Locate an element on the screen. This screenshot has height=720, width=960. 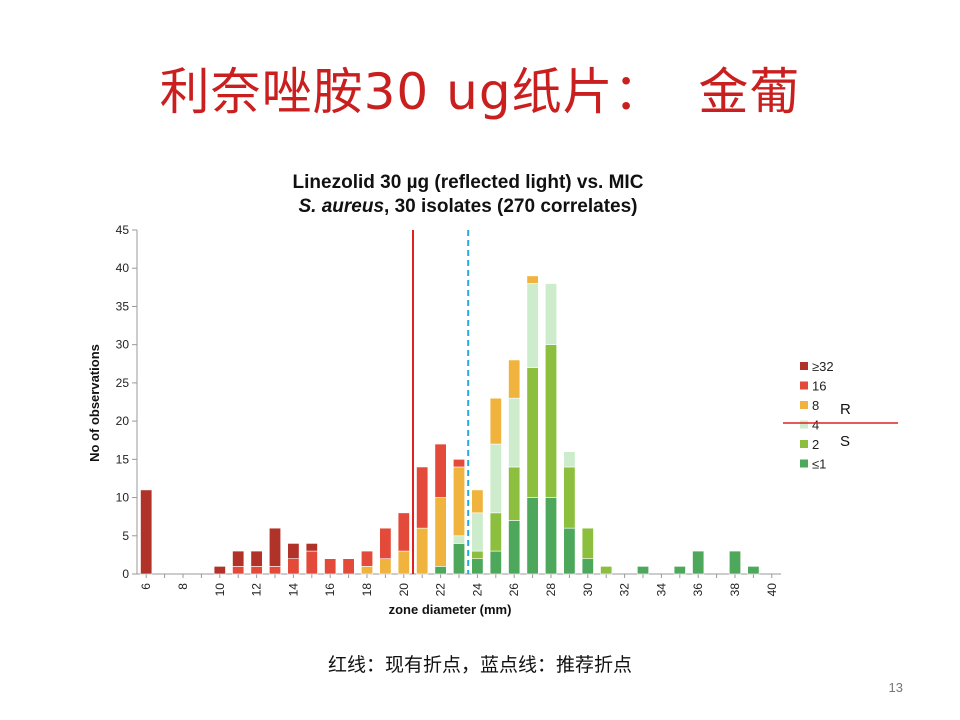
x-tick-label: 20 is located at coordinates (404, 590).